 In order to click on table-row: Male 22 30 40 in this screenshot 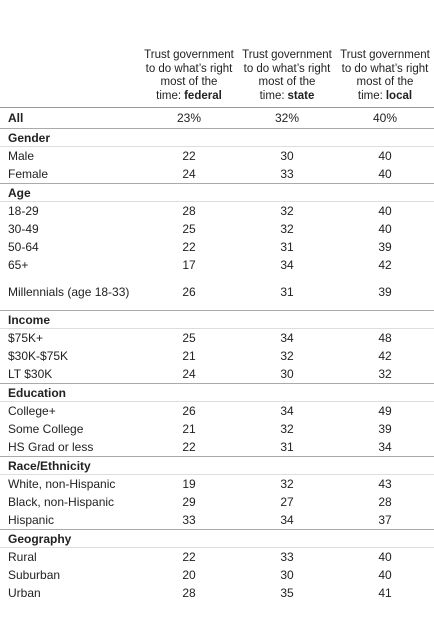, I will do `click(217, 156)`.